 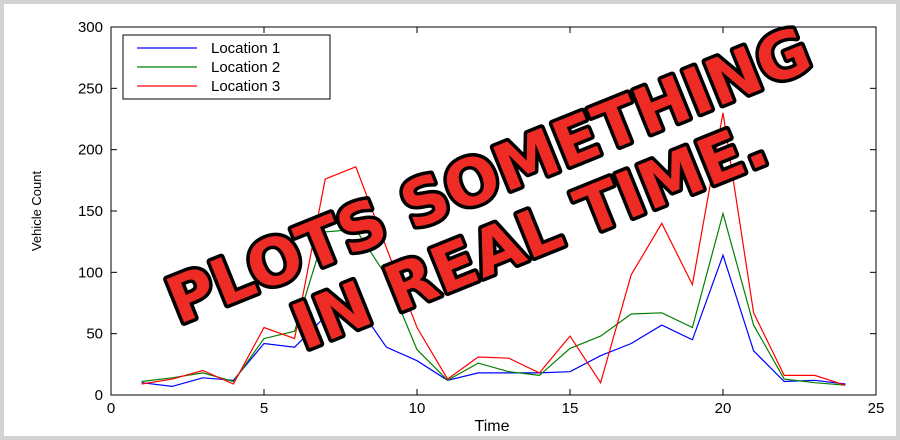 What do you see at coordinates (417, 408) in the screenshot?
I see `x-tick-label: 10` at bounding box center [417, 408].